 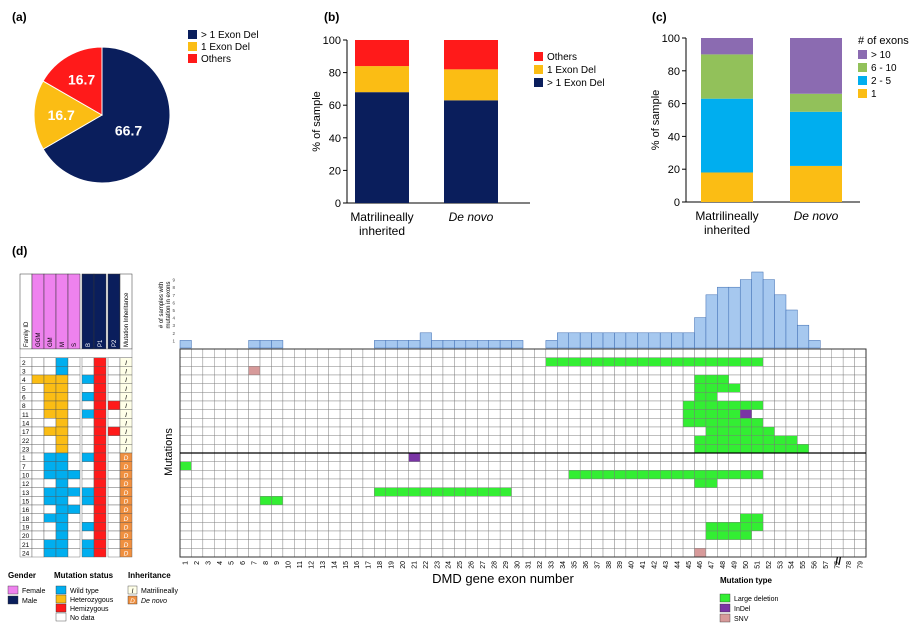 I want to click on panel-b-ytick-label: 40, so click(x=335, y=139).